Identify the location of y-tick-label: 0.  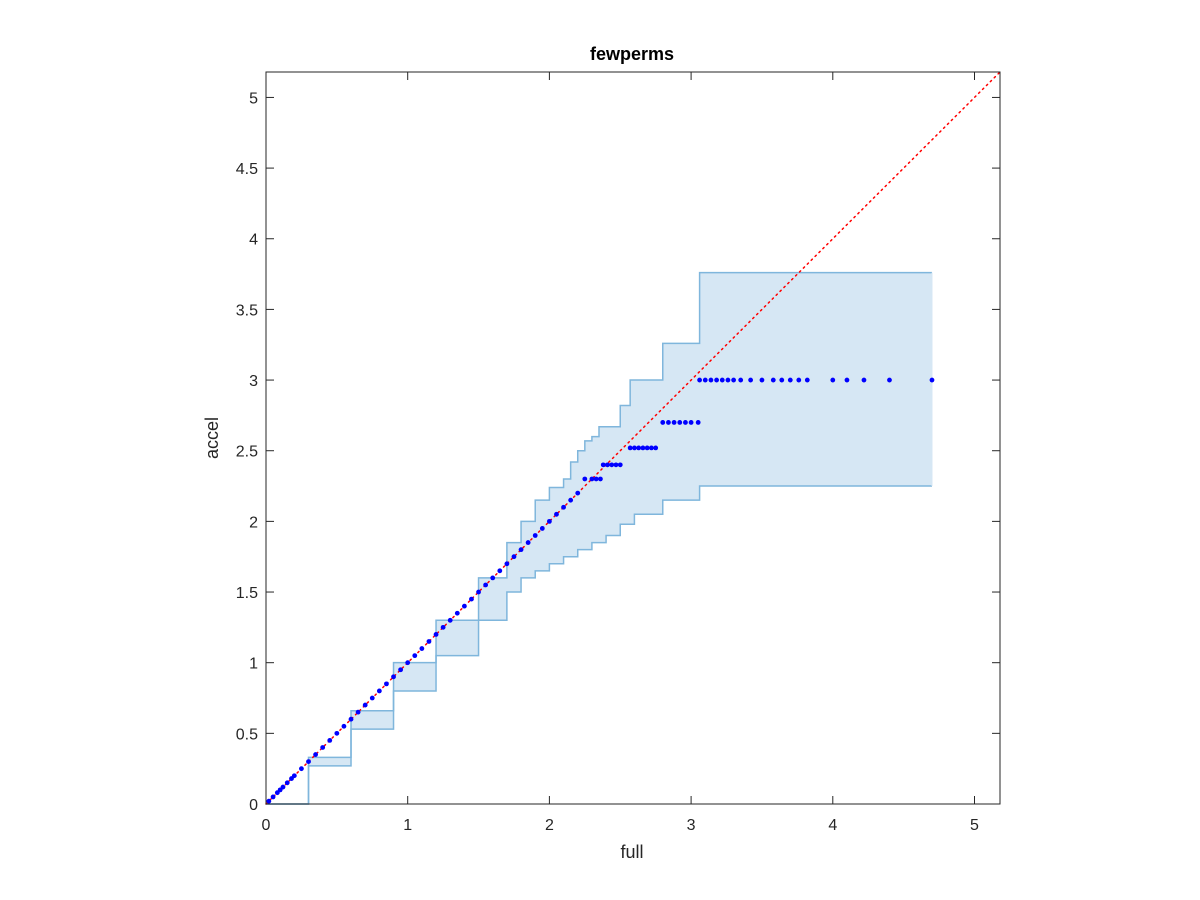
(253, 805).